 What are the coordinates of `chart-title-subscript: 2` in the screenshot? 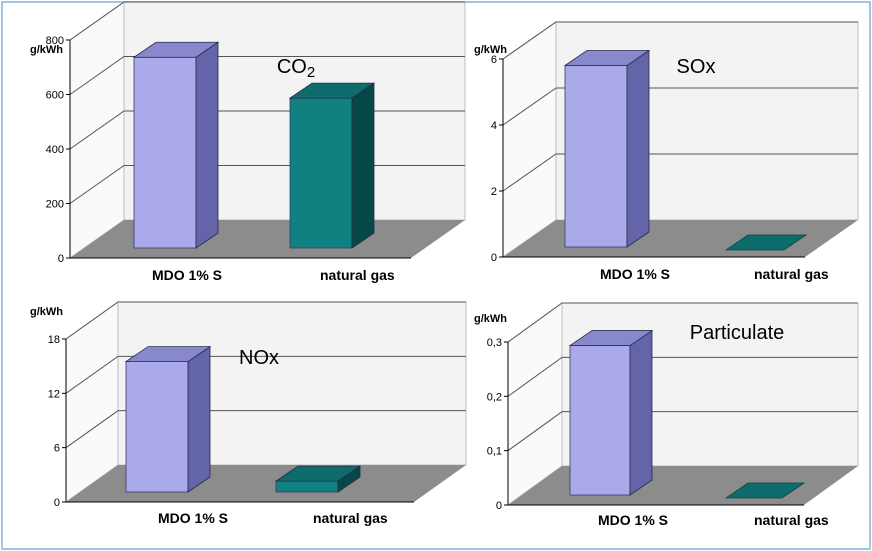 It's located at (311, 72).